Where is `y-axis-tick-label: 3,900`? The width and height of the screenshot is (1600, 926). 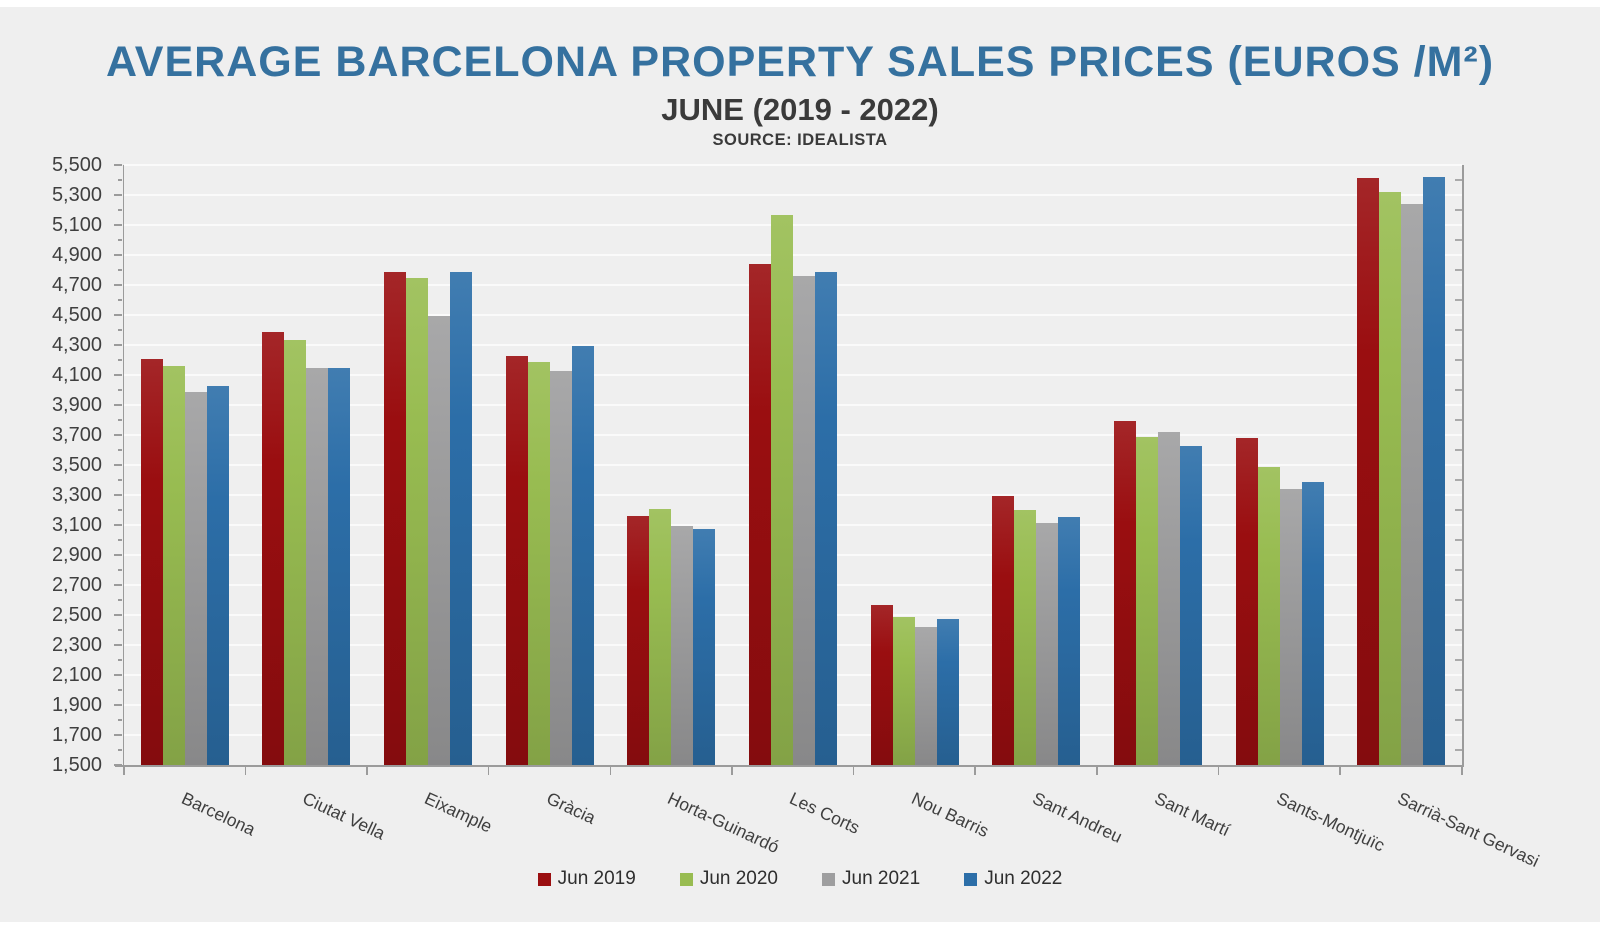 y-axis-tick-label: 3,900 is located at coordinates (76, 405).